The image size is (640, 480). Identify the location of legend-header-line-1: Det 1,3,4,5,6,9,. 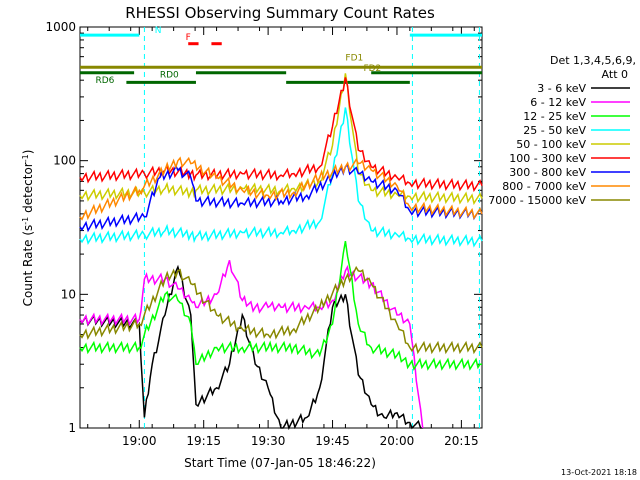
(593, 60).